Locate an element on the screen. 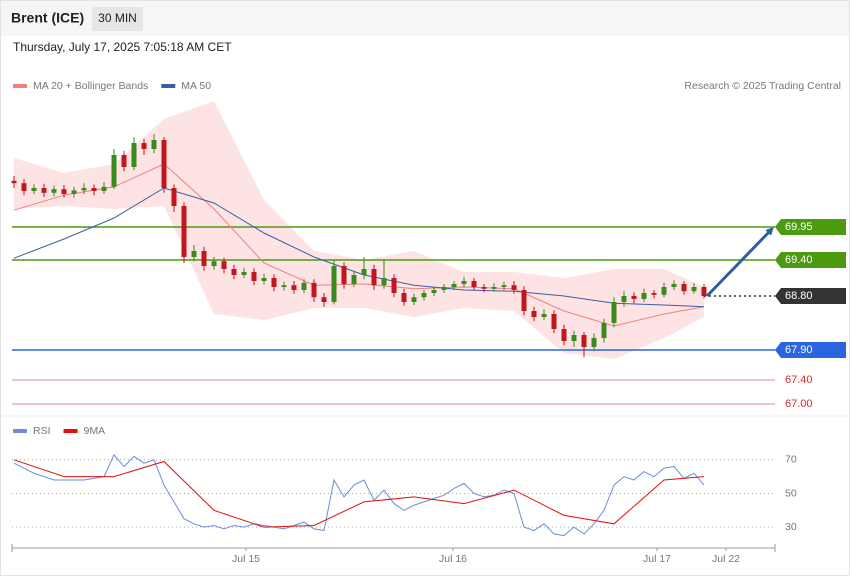 The width and height of the screenshot is (850, 576). interval-box is located at coordinates (117, 19).